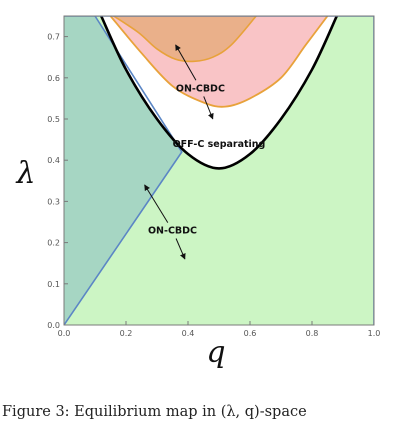  What do you see at coordinates (64, 333) in the screenshot?
I see `x-tick-label: 0.0` at bounding box center [64, 333].